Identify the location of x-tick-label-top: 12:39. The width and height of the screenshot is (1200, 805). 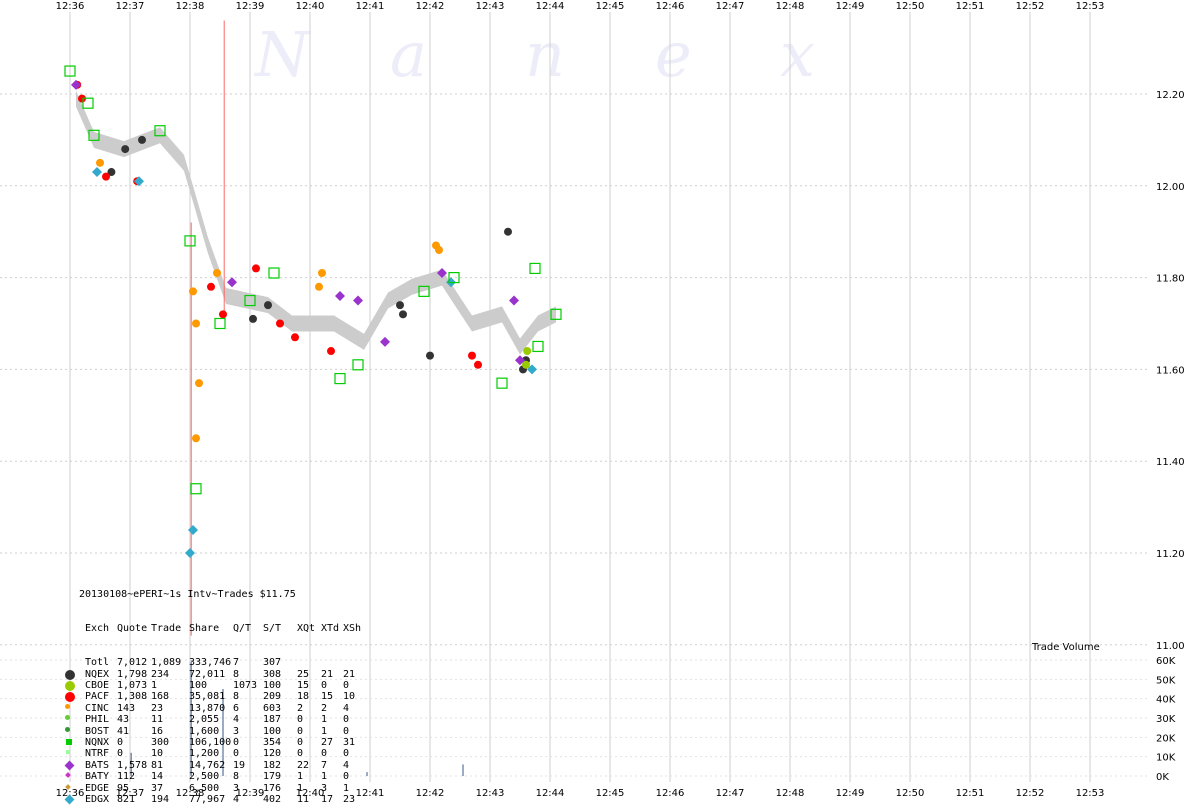
(250, 6).